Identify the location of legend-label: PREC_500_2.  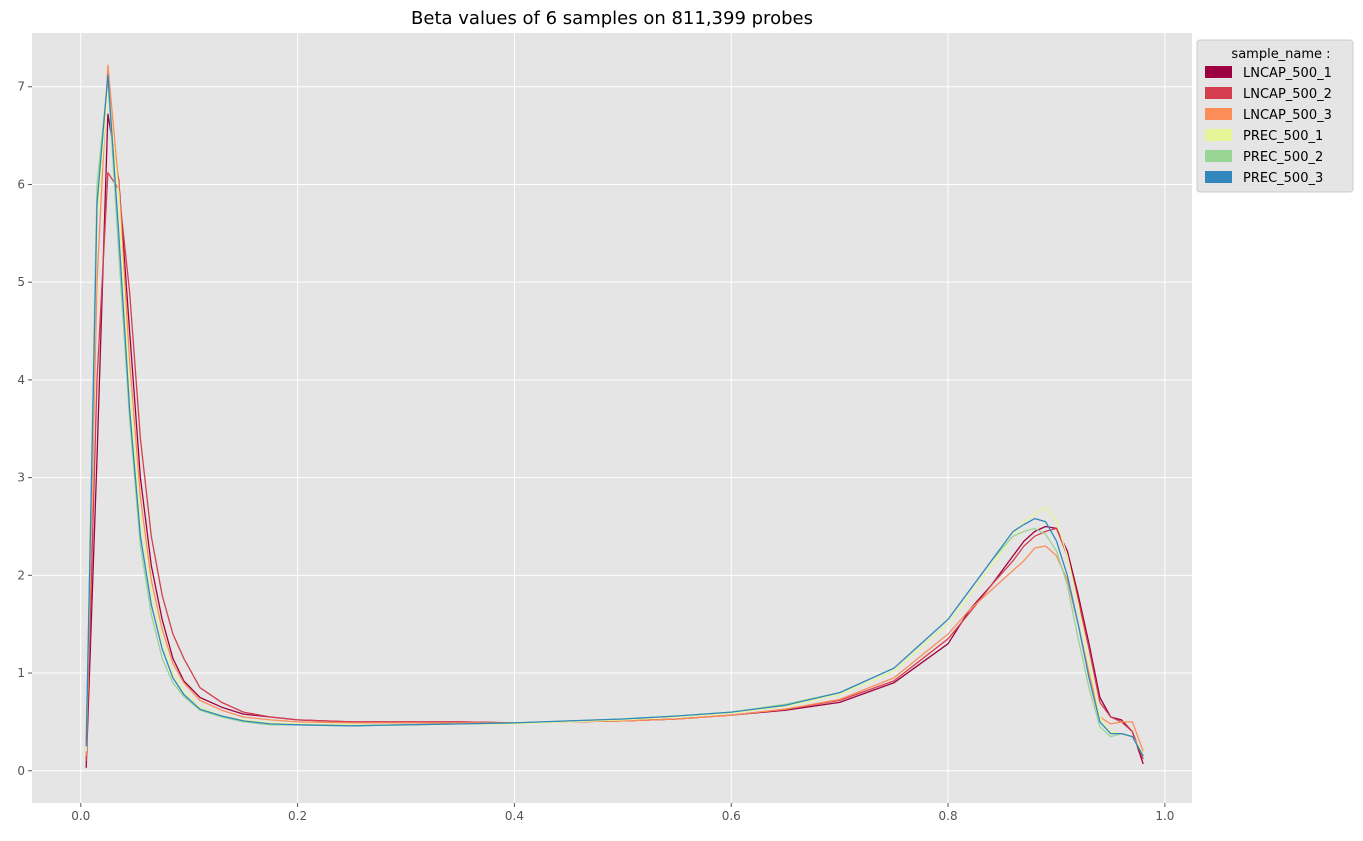
(1283, 157).